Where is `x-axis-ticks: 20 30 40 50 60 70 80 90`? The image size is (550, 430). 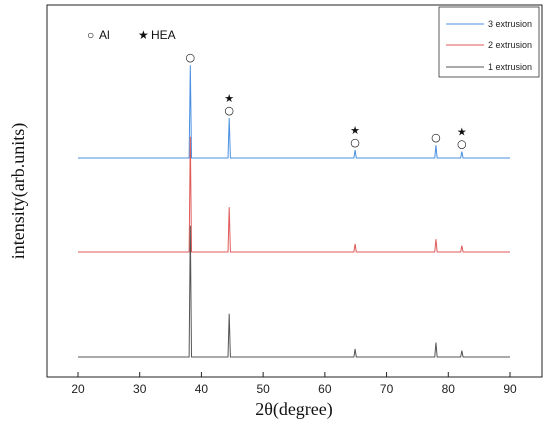
x-axis-ticks: 20 30 40 50 60 70 80 90 is located at coordinates (294, 384).